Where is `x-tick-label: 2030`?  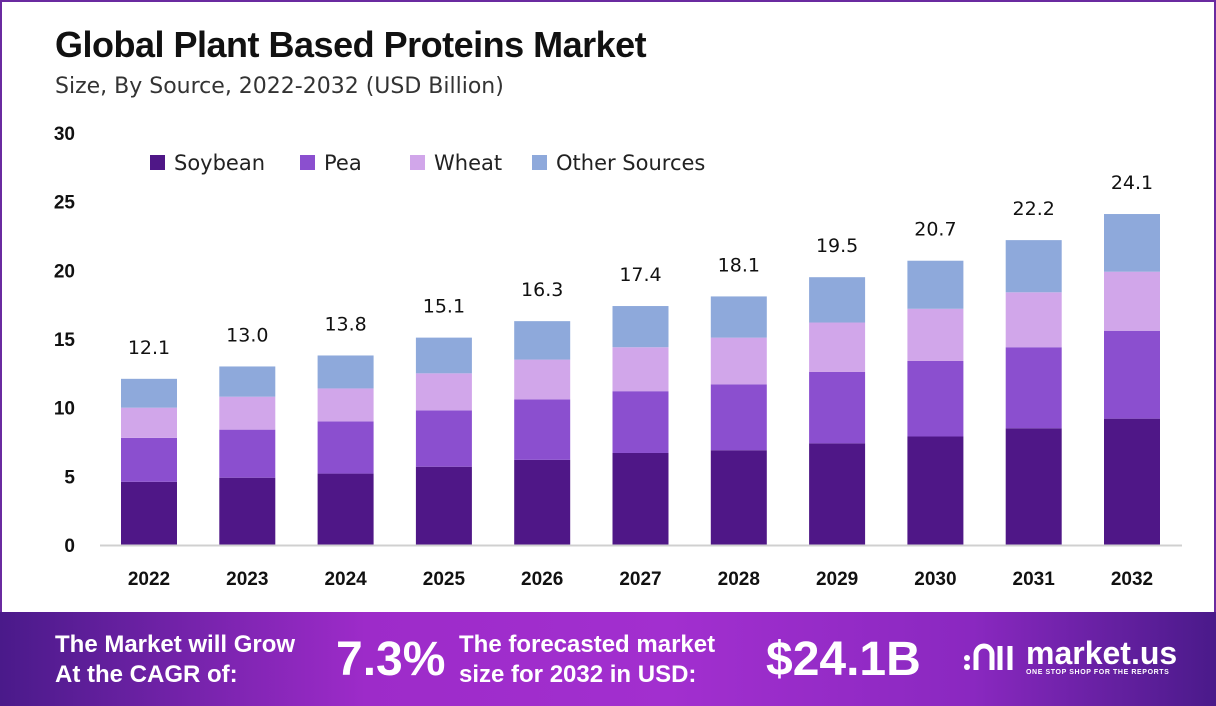
x-tick-label: 2030 is located at coordinates (935, 579).